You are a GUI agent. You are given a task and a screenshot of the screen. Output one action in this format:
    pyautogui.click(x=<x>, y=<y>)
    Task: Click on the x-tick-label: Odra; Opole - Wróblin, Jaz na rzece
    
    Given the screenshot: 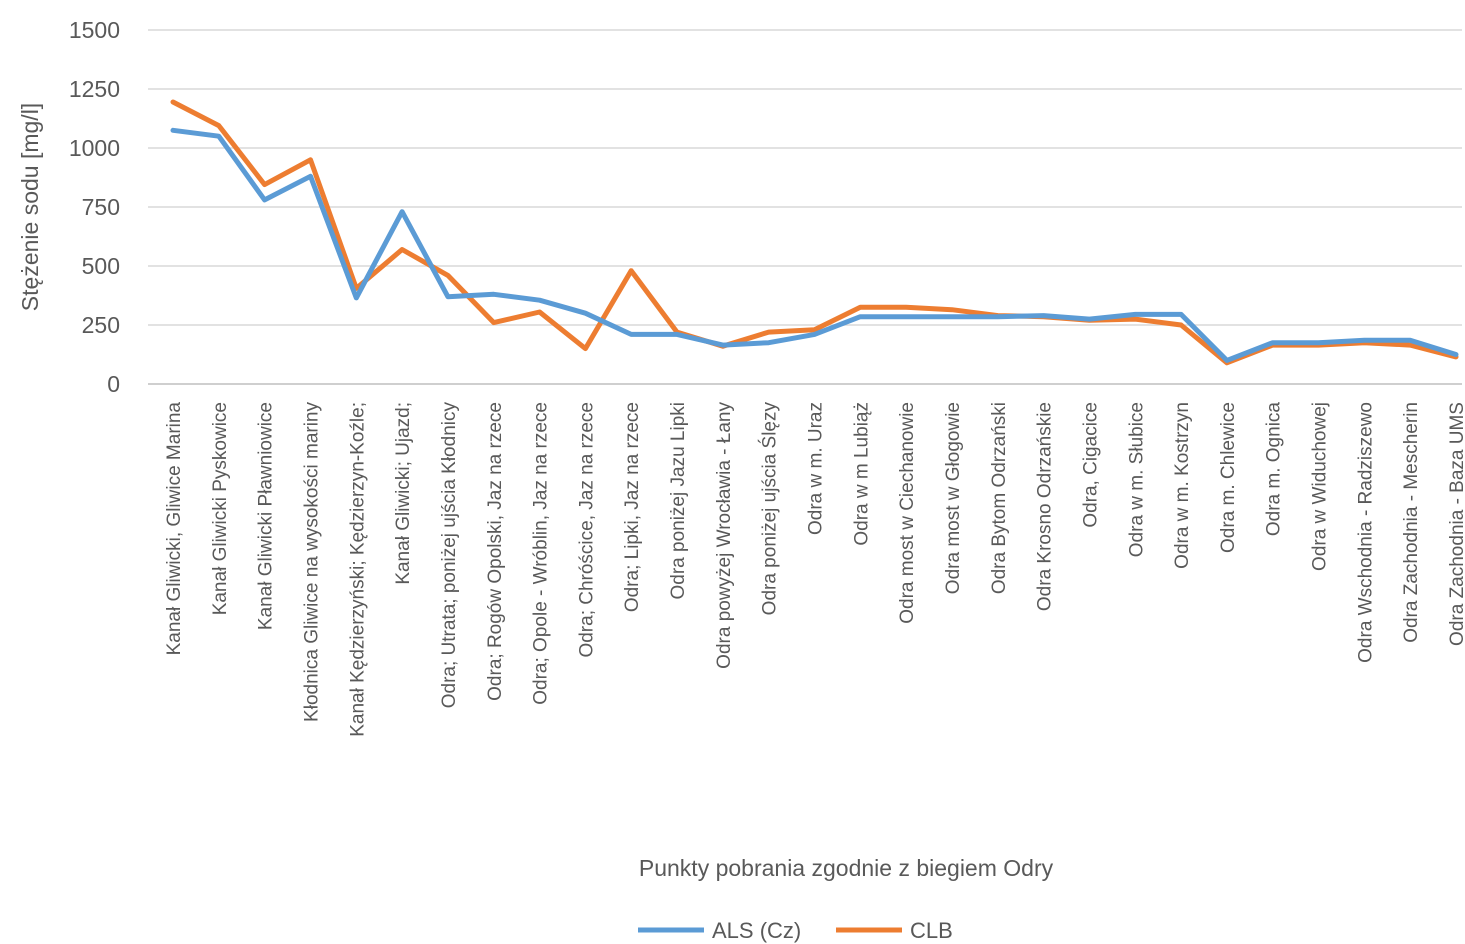 What is the action you would take?
    pyautogui.click(x=541, y=553)
    